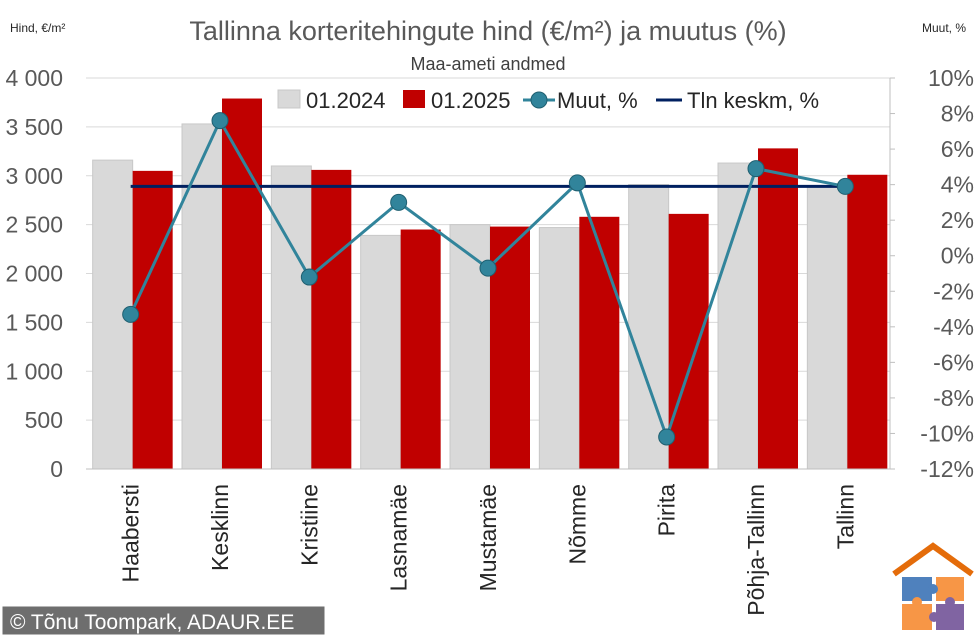  Describe the element at coordinates (577, 524) in the screenshot. I see `x-tick-label: Nõmme` at that location.